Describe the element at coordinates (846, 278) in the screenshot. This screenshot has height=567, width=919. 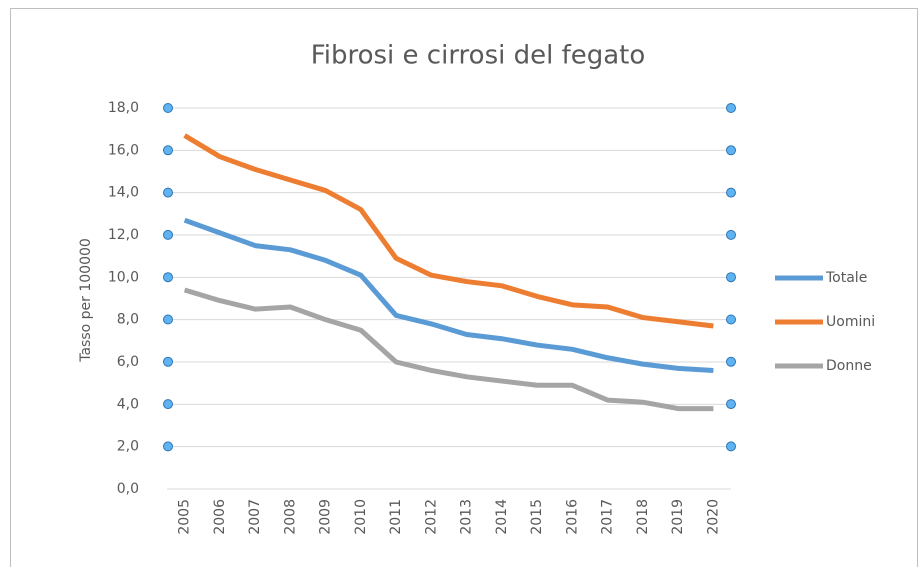
I see `legend-label: Totale` at that location.